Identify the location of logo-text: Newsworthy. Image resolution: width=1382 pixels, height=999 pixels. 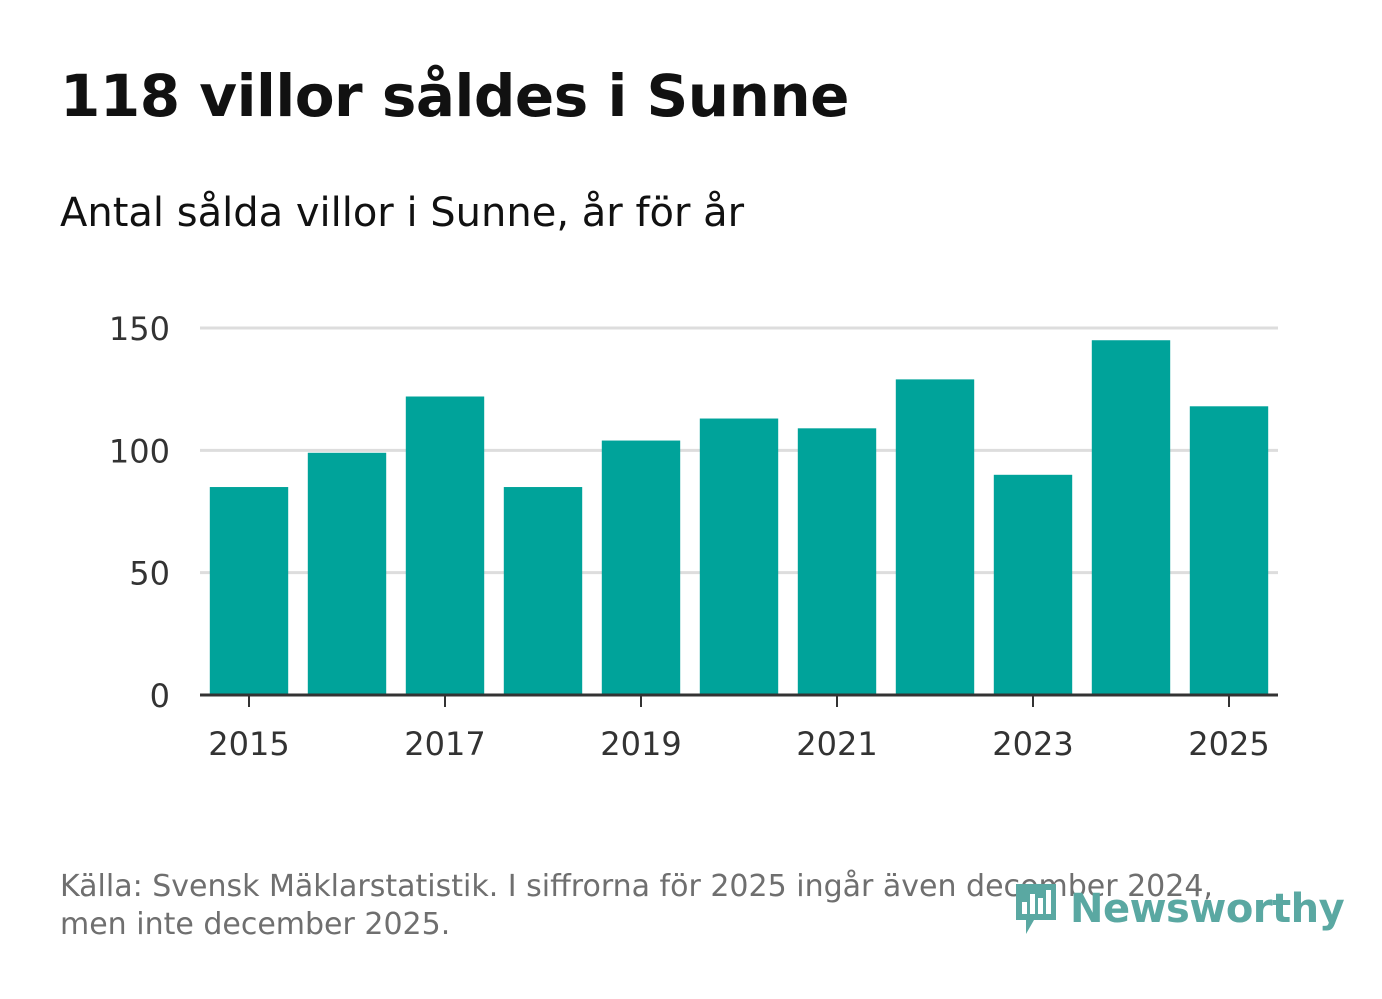
(1207, 909).